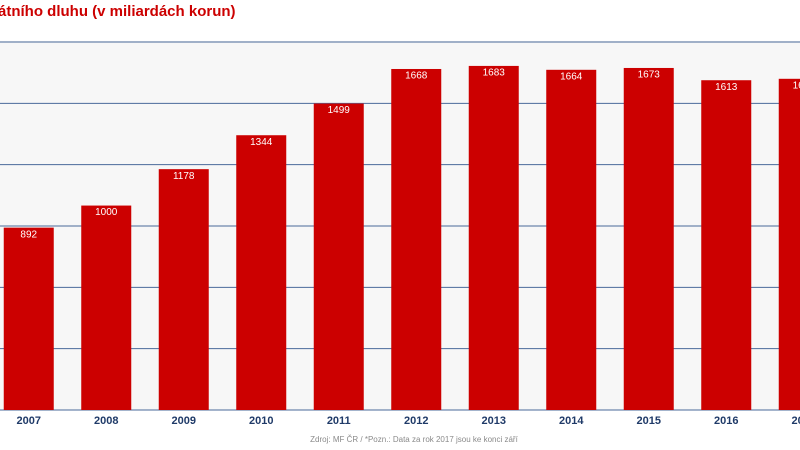  What do you see at coordinates (28, 234) in the screenshot?
I see `value-label: 892` at bounding box center [28, 234].